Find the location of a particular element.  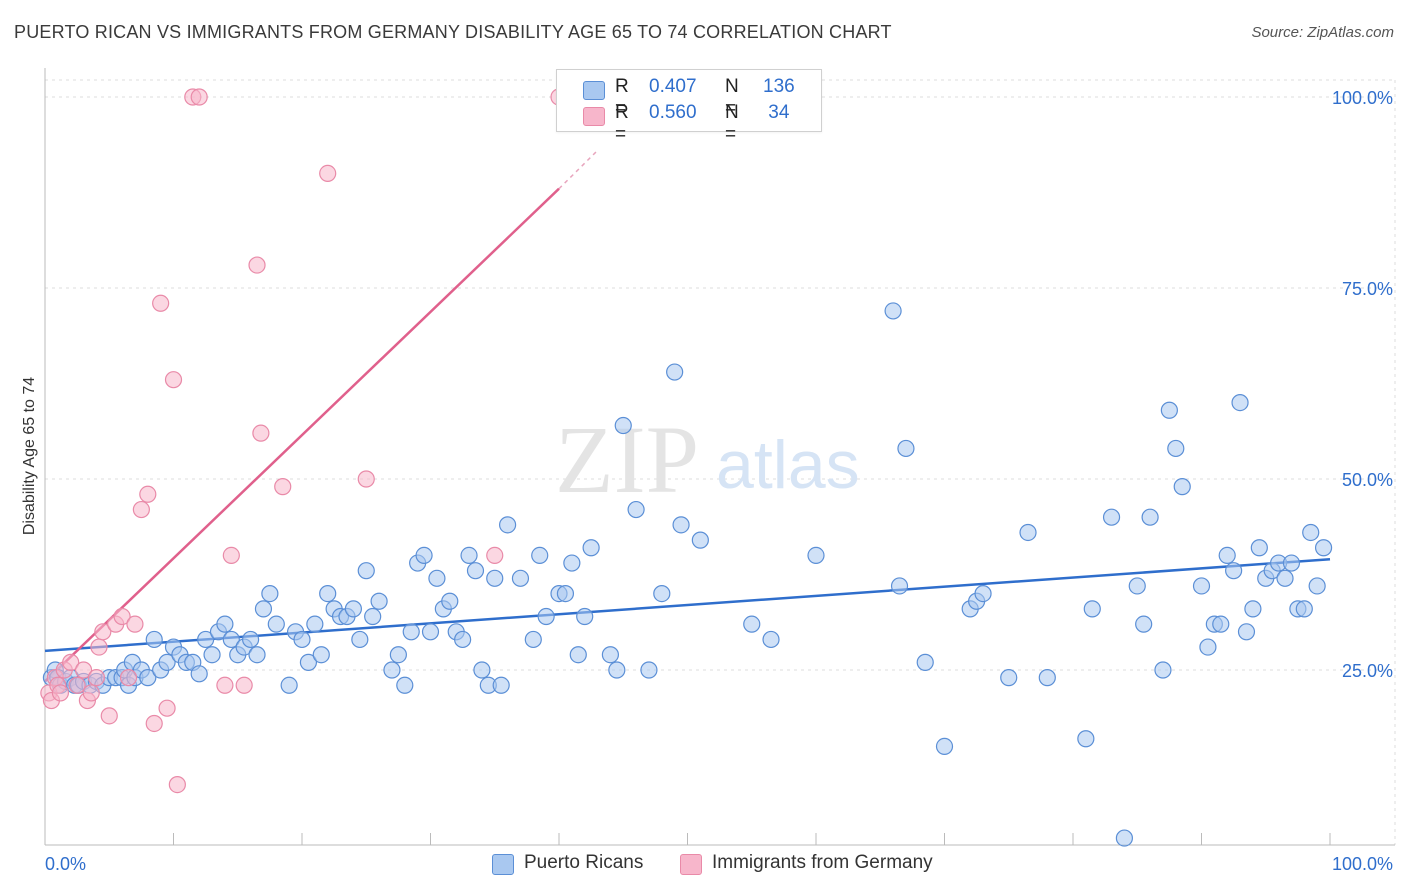

legend-n-value: 136 is located at coordinates (779, 86).